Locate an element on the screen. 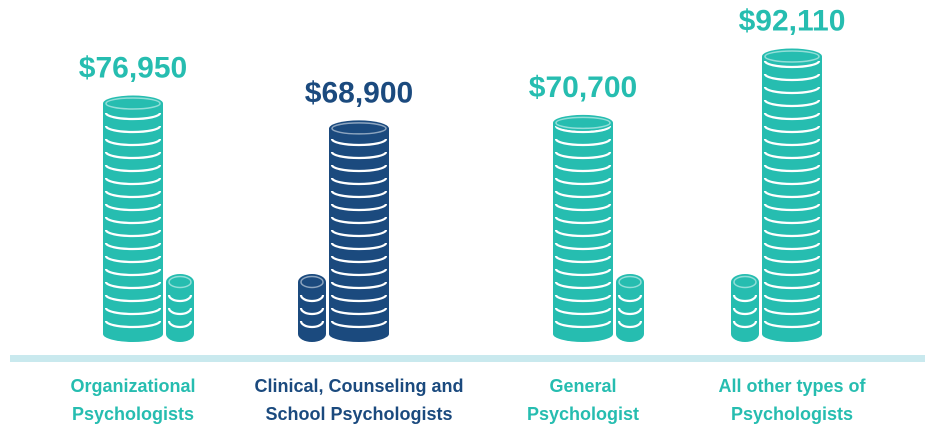 The height and width of the screenshot is (444, 935). value-label: $70,700 is located at coordinates (583, 87).